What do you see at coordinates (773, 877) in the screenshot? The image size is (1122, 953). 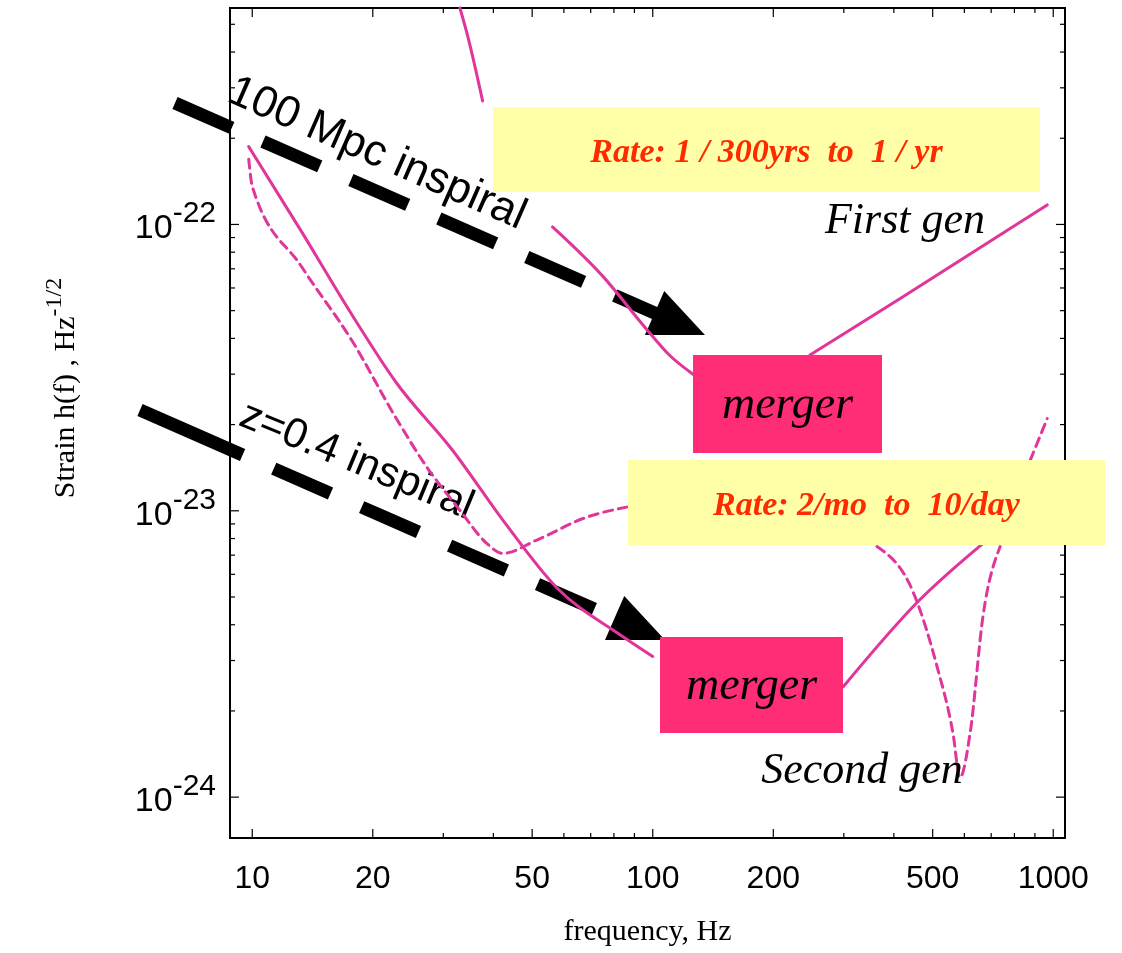 I see `x-tick-label: 200` at bounding box center [773, 877].